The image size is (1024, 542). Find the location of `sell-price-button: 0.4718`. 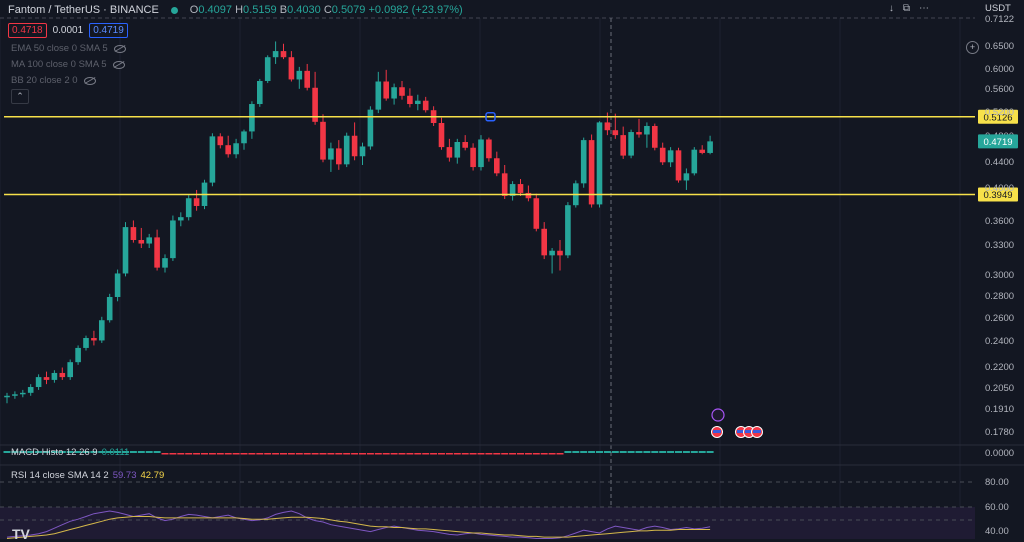

sell-price-button: 0.4718 is located at coordinates (27, 30).